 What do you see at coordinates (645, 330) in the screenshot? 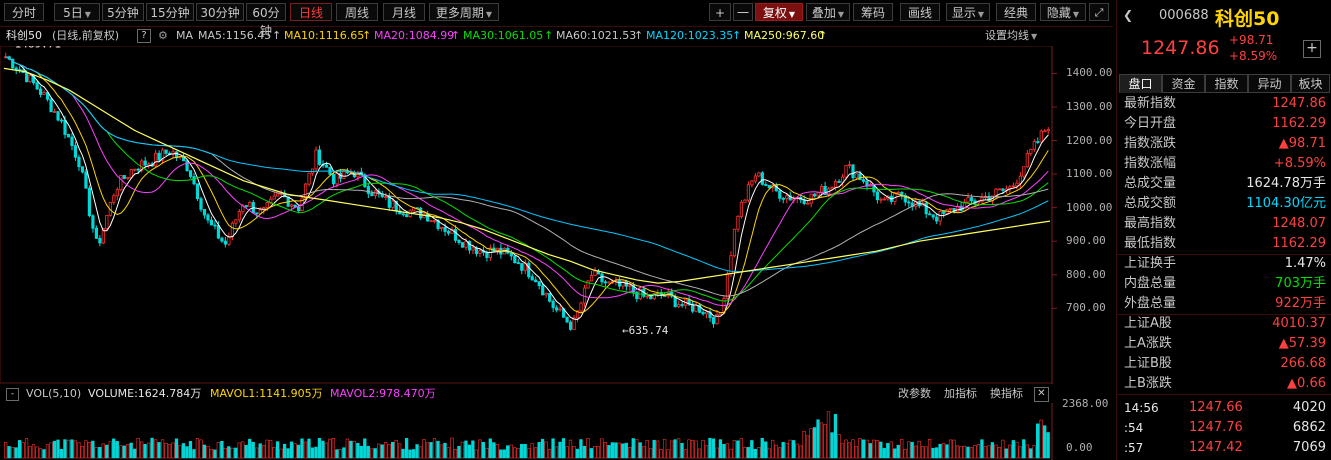
I see `low-price-label: ←635.74` at bounding box center [645, 330].